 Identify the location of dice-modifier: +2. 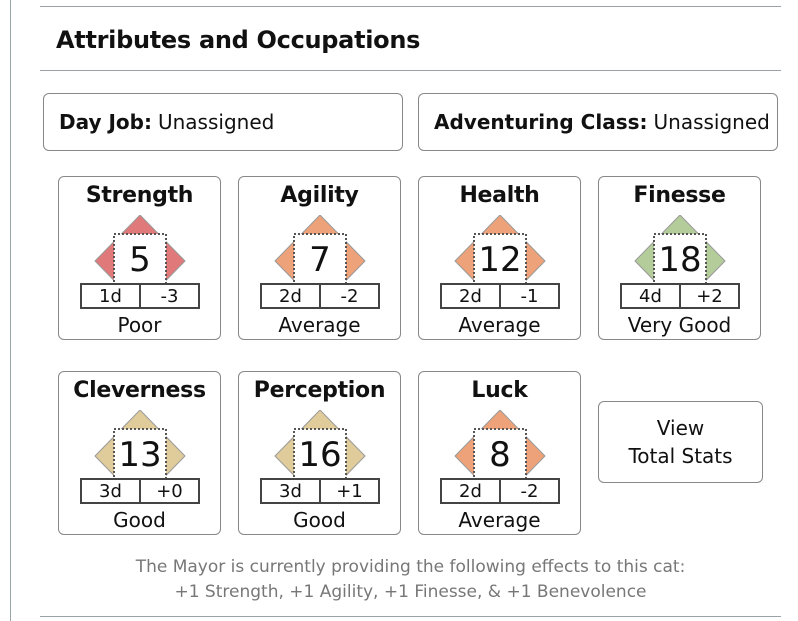
(710, 296).